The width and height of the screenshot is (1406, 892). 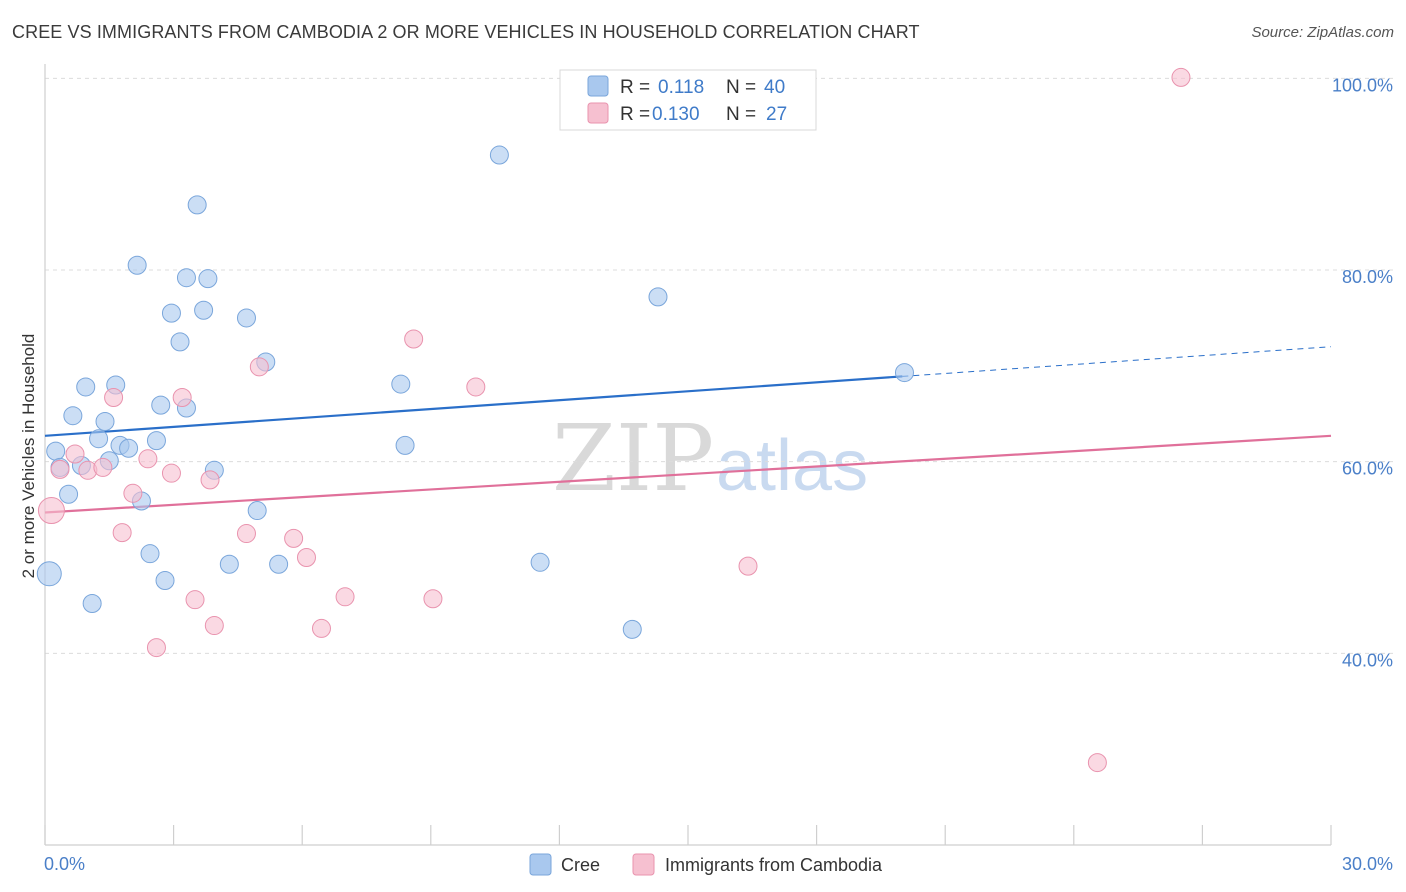 What do you see at coordinates (598, 86) in the screenshot?
I see `legend-swatch-cree` at bounding box center [598, 86].